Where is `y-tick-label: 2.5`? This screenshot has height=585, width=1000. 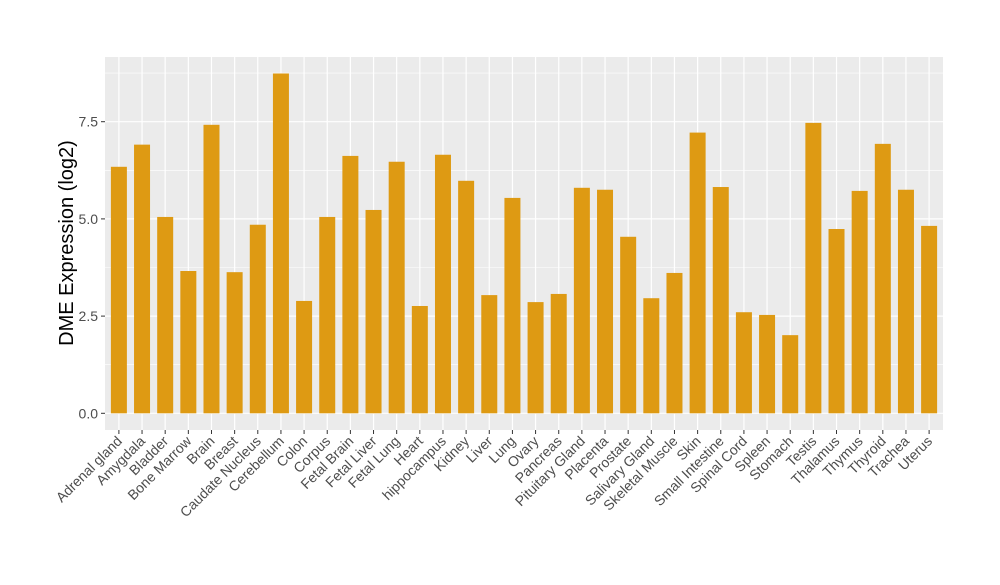
y-tick-label: 2.5 is located at coordinates (89, 316).